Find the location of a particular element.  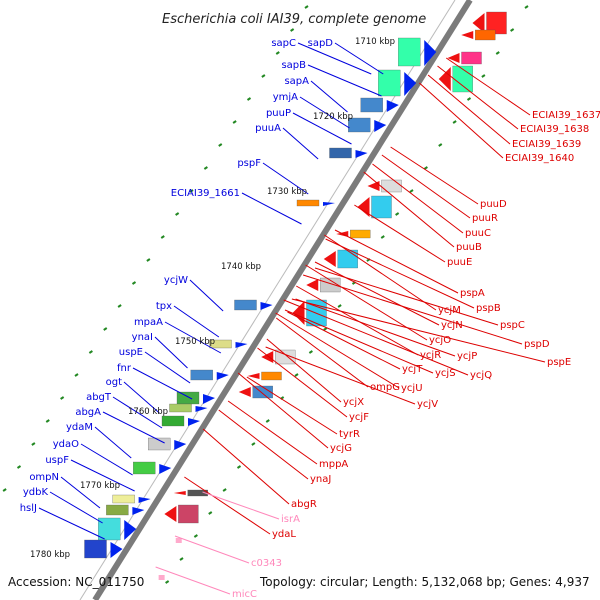

gene-label-sapb: sapB is located at coordinates (293, 65).